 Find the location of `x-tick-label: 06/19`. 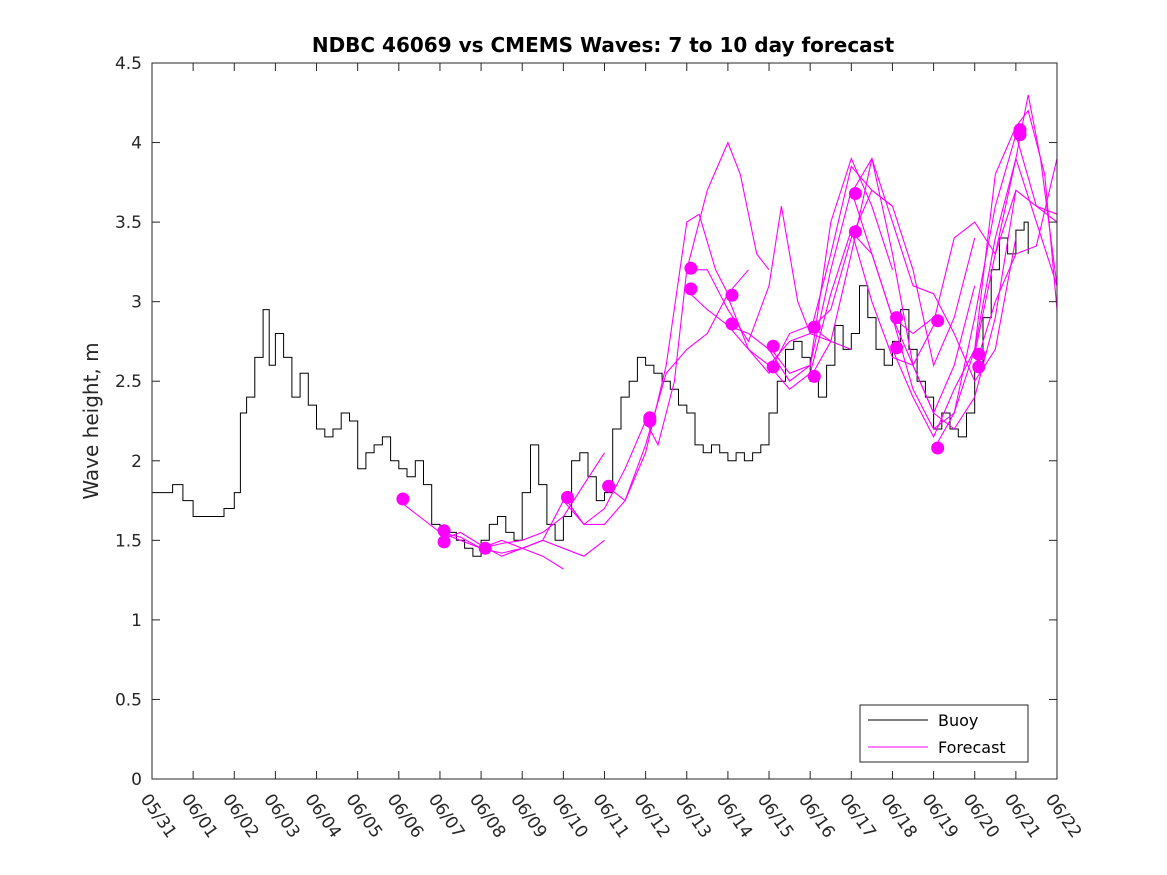

x-tick-label: 06/19 is located at coordinates (939, 816).